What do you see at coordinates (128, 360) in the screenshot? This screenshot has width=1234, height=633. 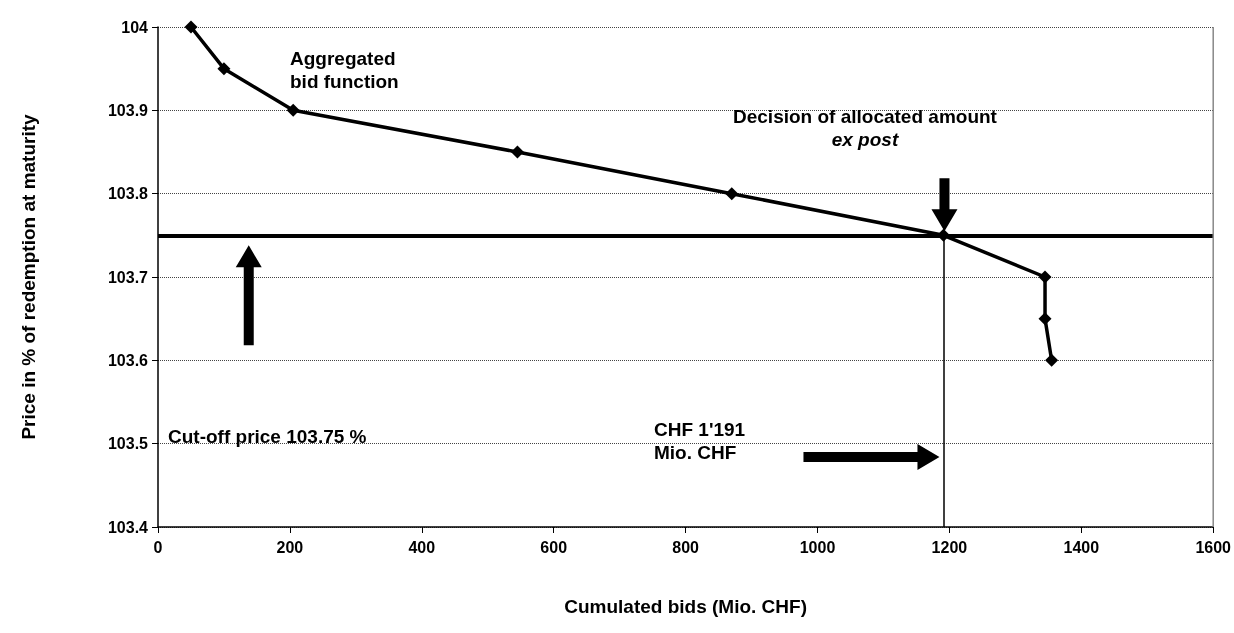 I see `y-tick-label: 103.6` at bounding box center [128, 360].